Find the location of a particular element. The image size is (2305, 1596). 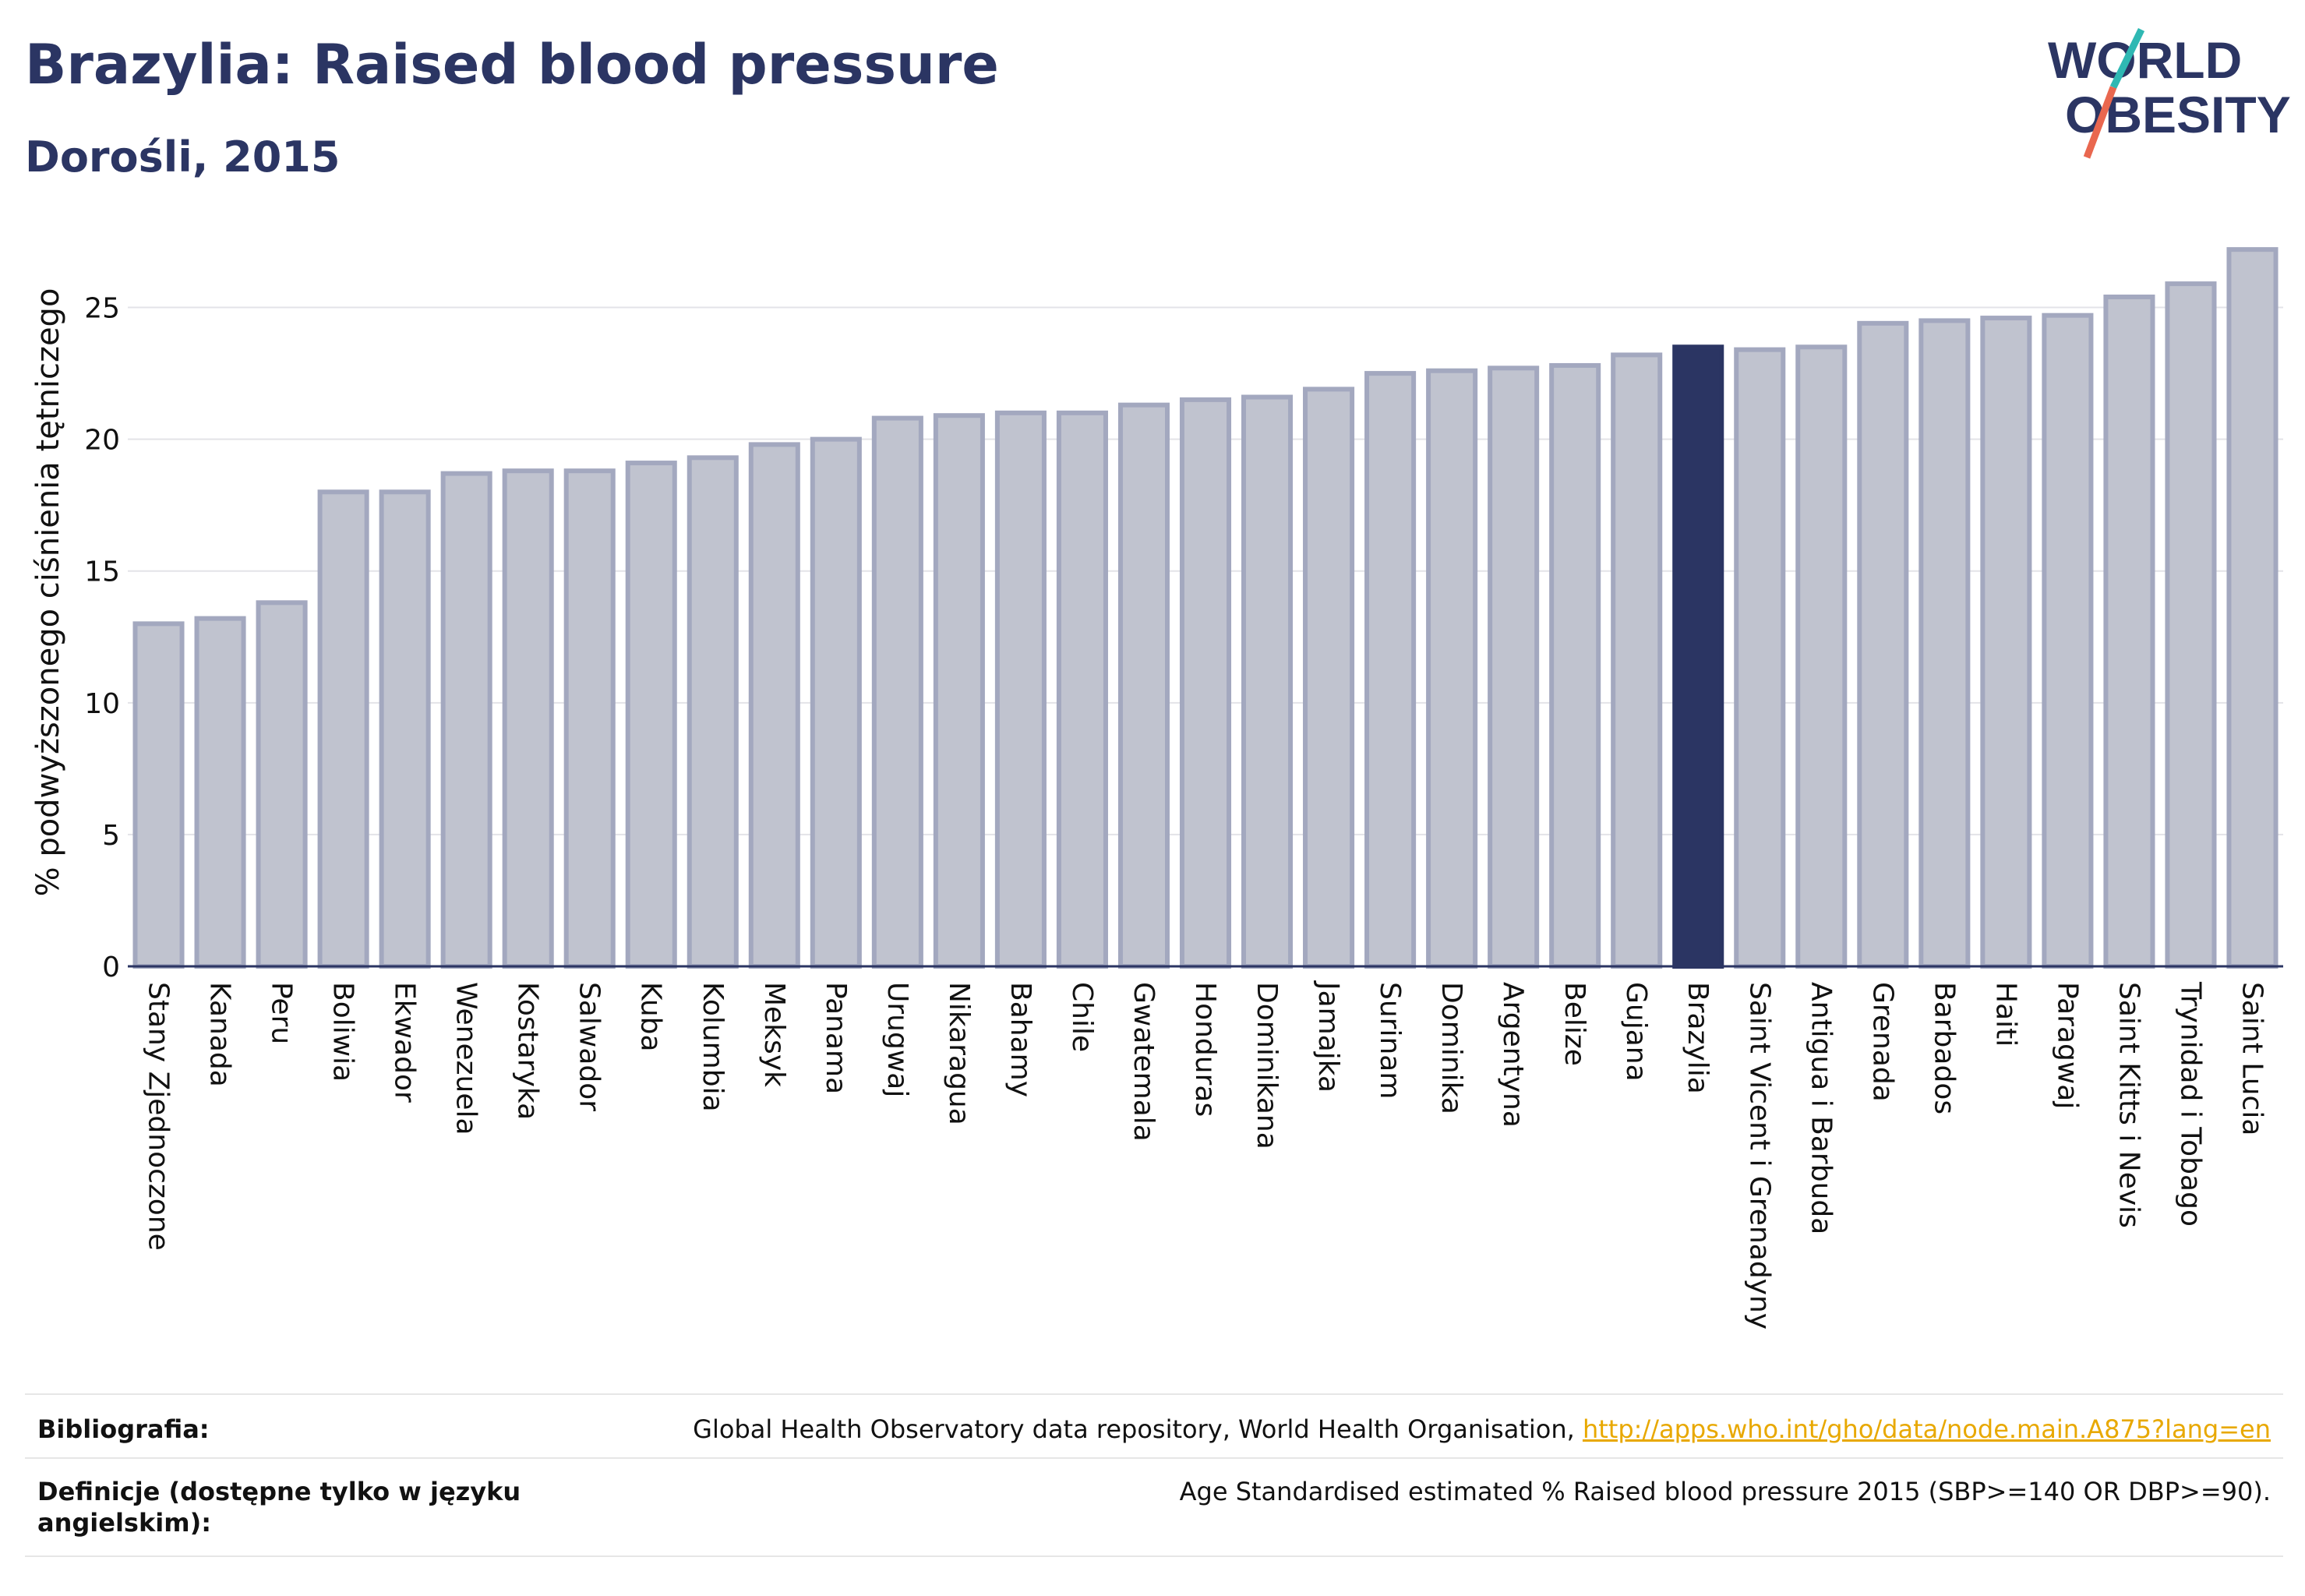

x-tick-label: Peru is located at coordinates (282, 1013).